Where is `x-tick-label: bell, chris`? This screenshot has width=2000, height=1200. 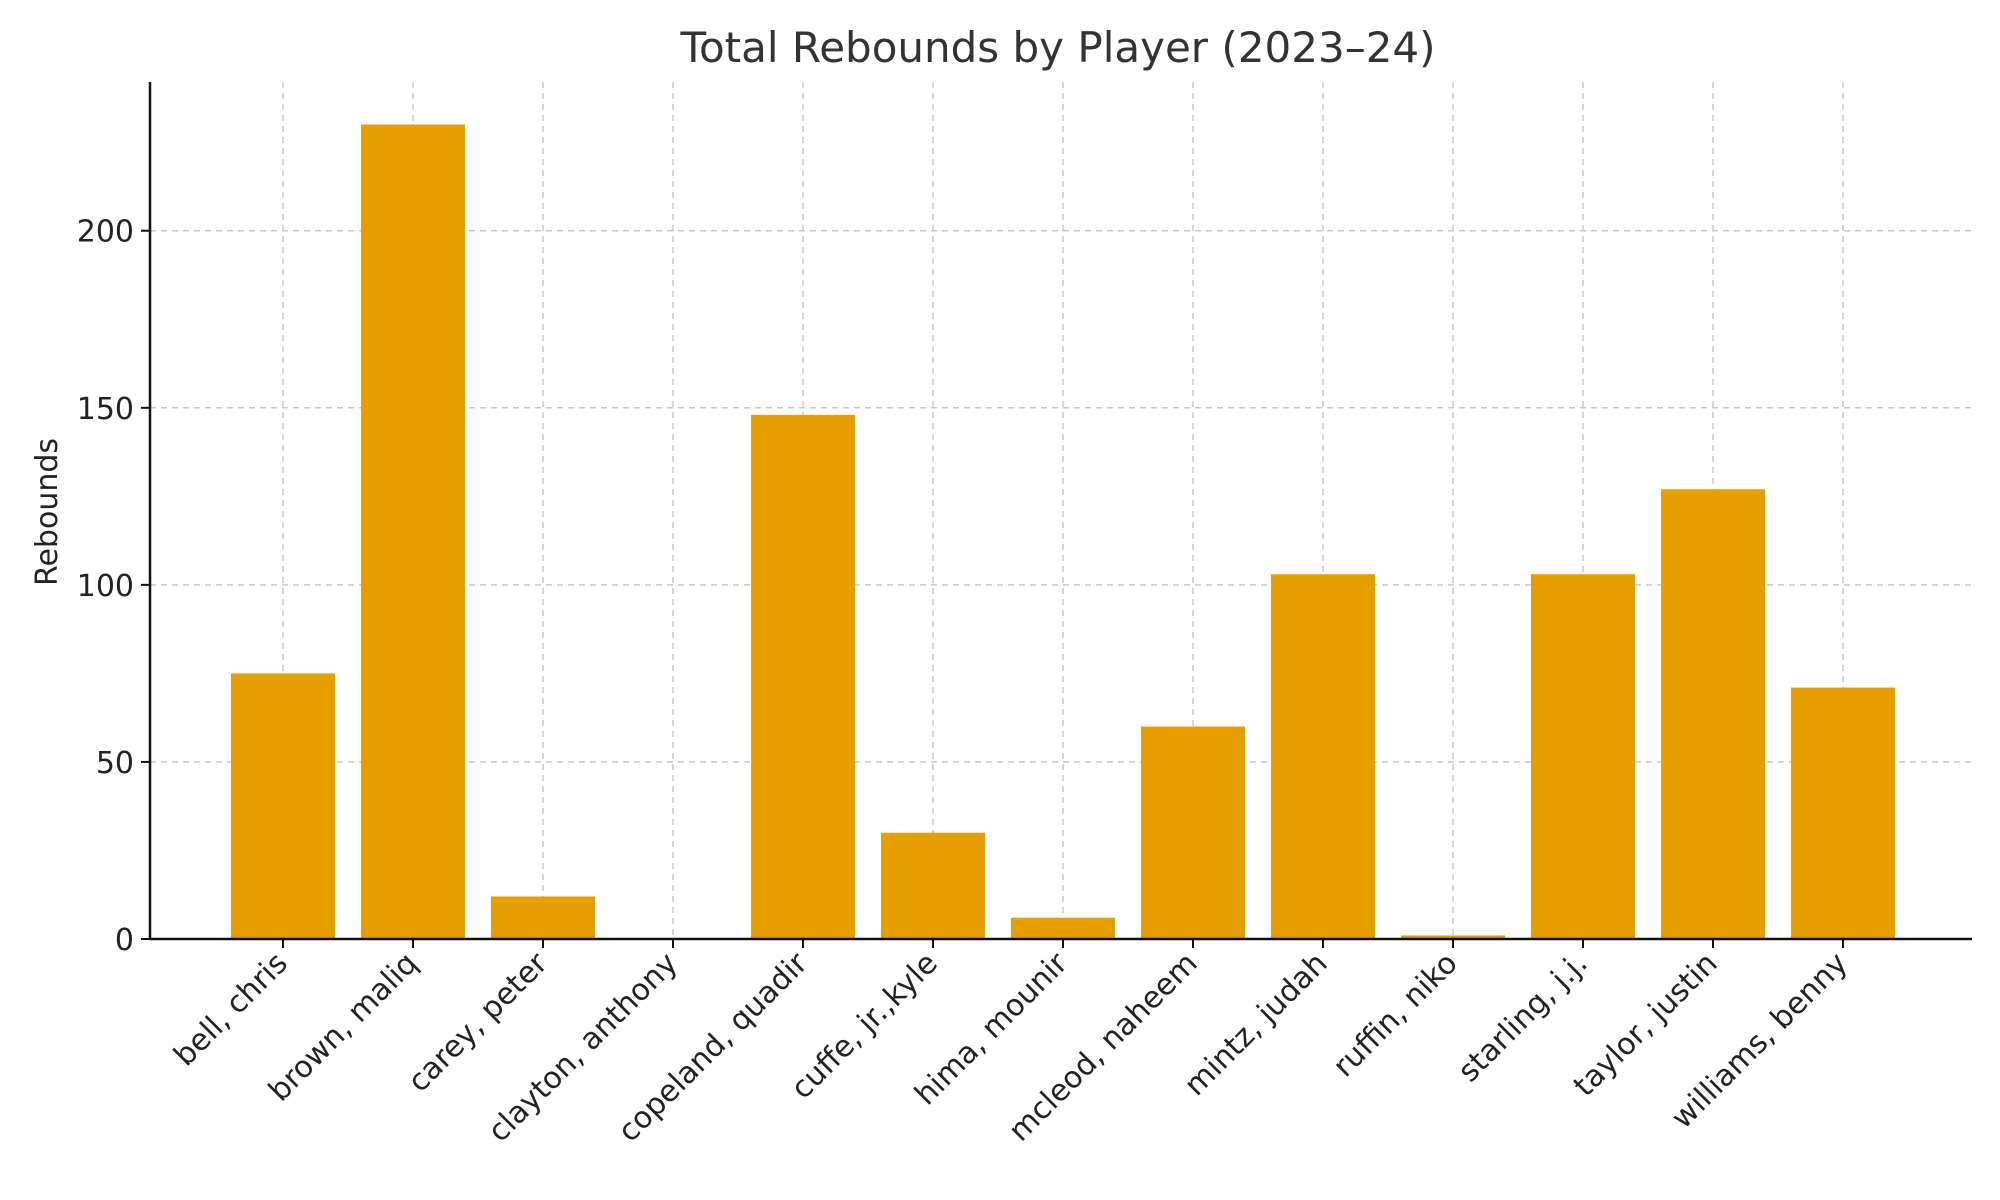 x-tick-label: bell, chris is located at coordinates (230, 1009).